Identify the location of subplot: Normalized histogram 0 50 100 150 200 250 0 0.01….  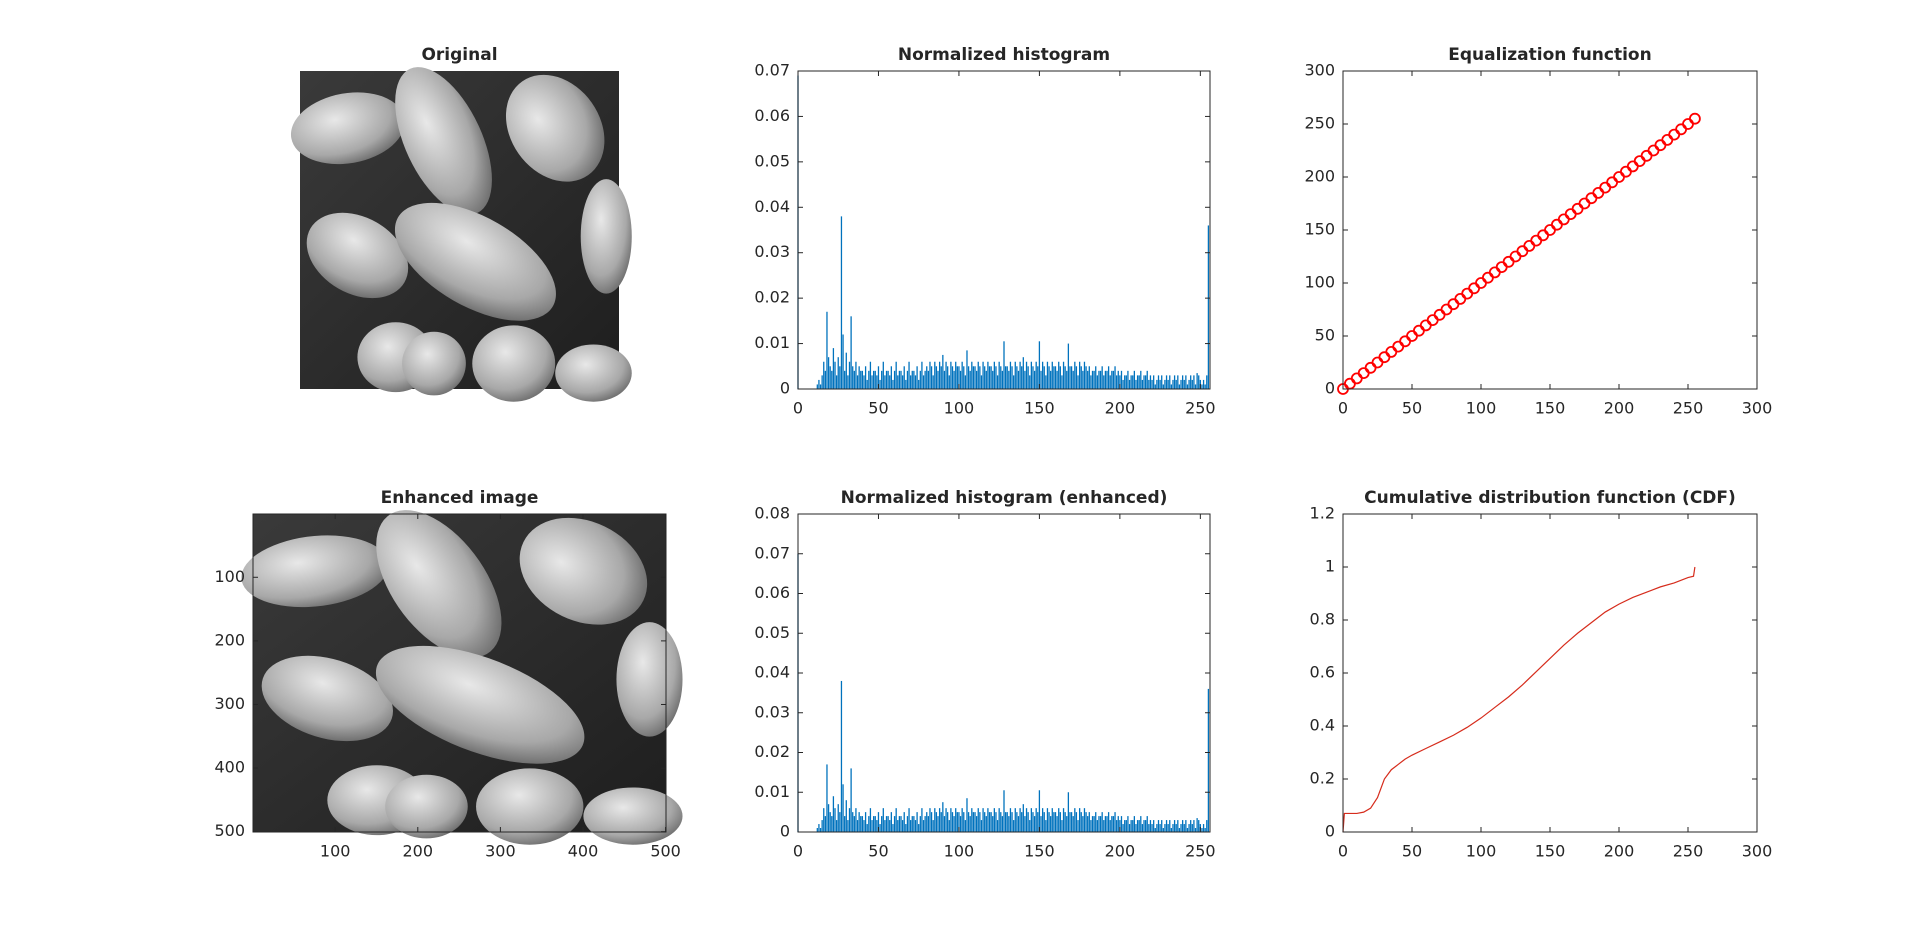
(984, 231).